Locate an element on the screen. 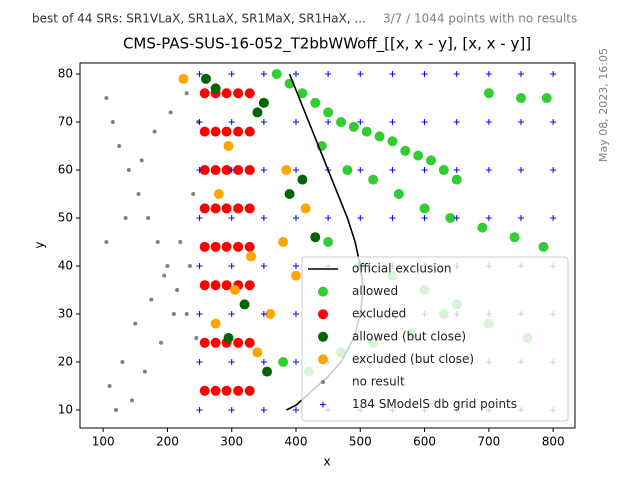  legend-box is located at coordinates (435, 339).